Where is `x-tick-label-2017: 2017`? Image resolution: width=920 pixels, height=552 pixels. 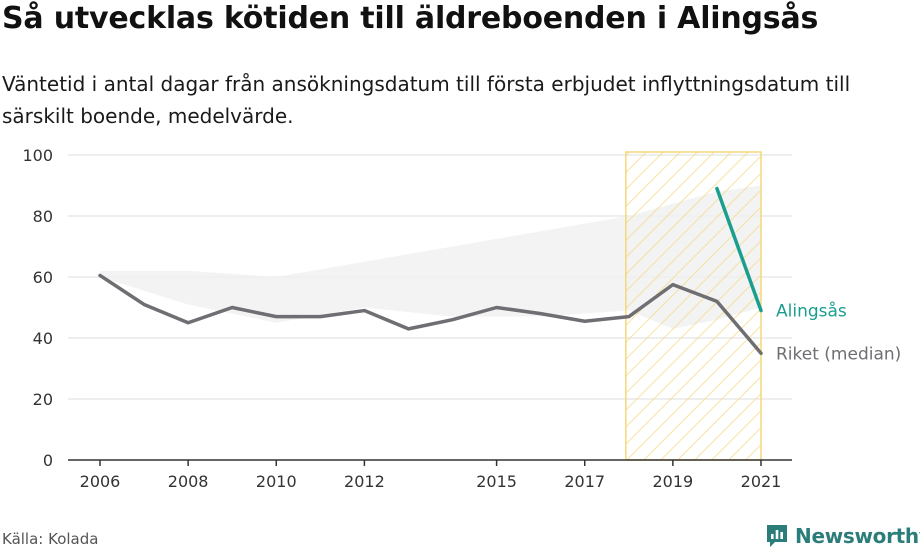
x-tick-label-2017: 2017 is located at coordinates (584, 481).